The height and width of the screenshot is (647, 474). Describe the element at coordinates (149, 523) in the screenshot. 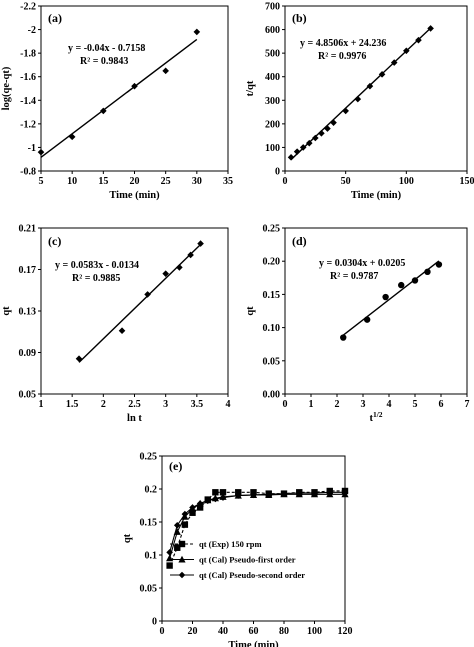

I see `y-tick-label: 0.15` at that location.